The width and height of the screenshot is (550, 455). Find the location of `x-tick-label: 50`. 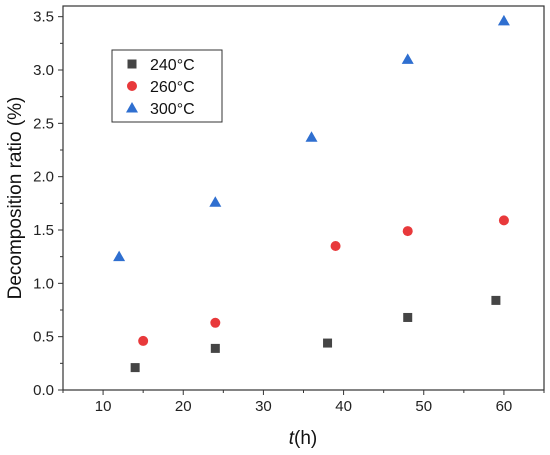

x-tick-label: 50 is located at coordinates (423, 406).